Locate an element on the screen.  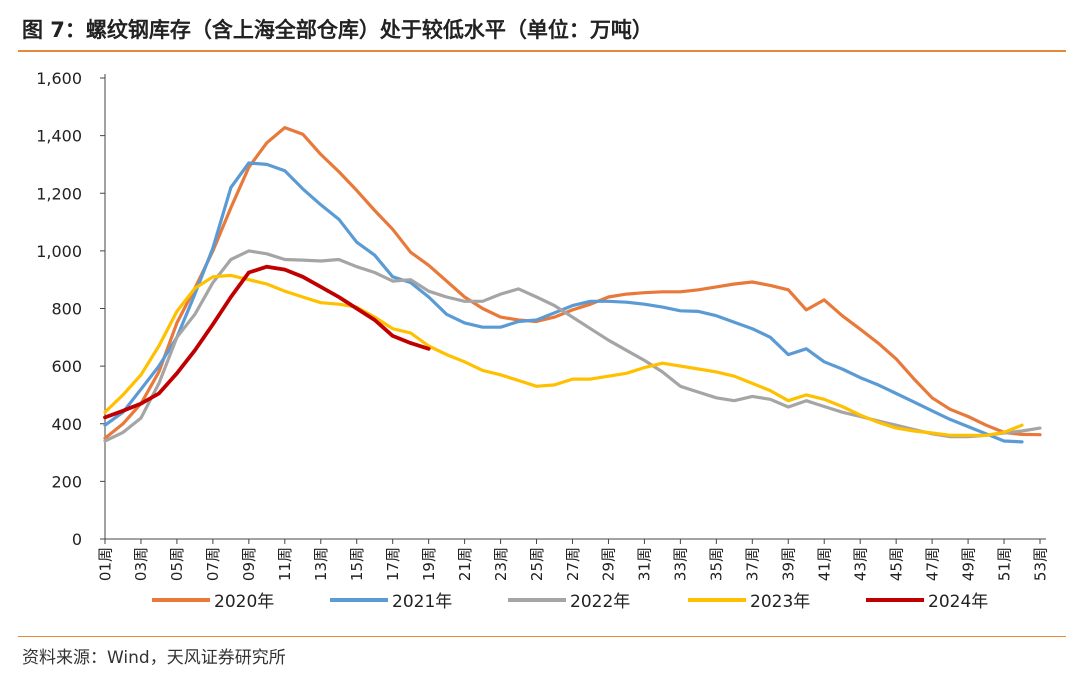
x-tick-label: 27周 is located at coordinates (573, 564).